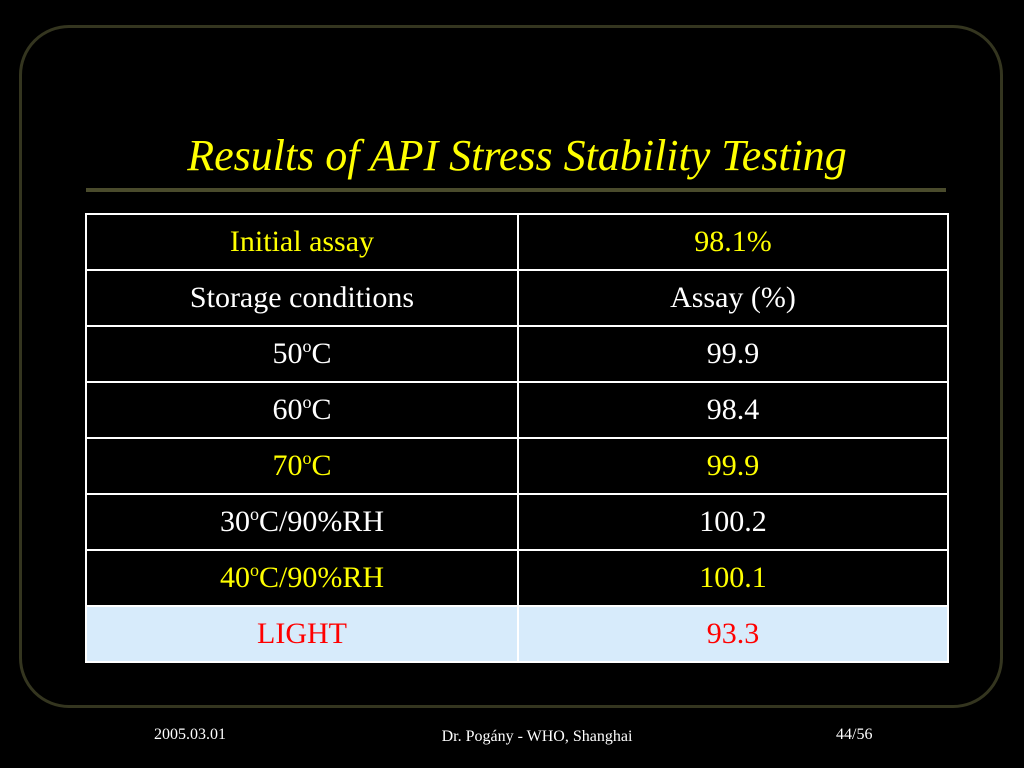 The image size is (1024, 768). Describe the element at coordinates (537, 736) in the screenshot. I see `footer-author: Dr. Pogány - WHO, Shanghai` at that location.